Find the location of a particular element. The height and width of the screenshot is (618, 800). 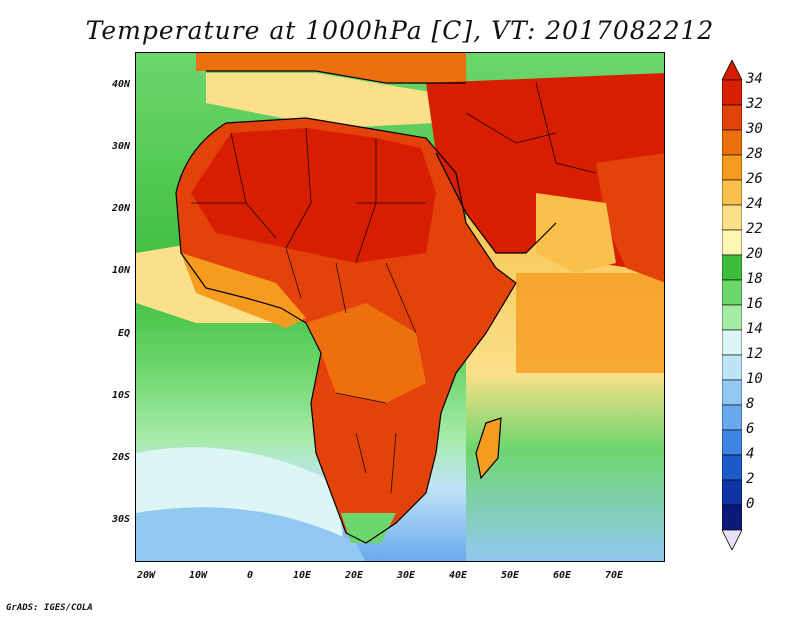

colorbar-tick-label: 6 is located at coordinates (750, 429).